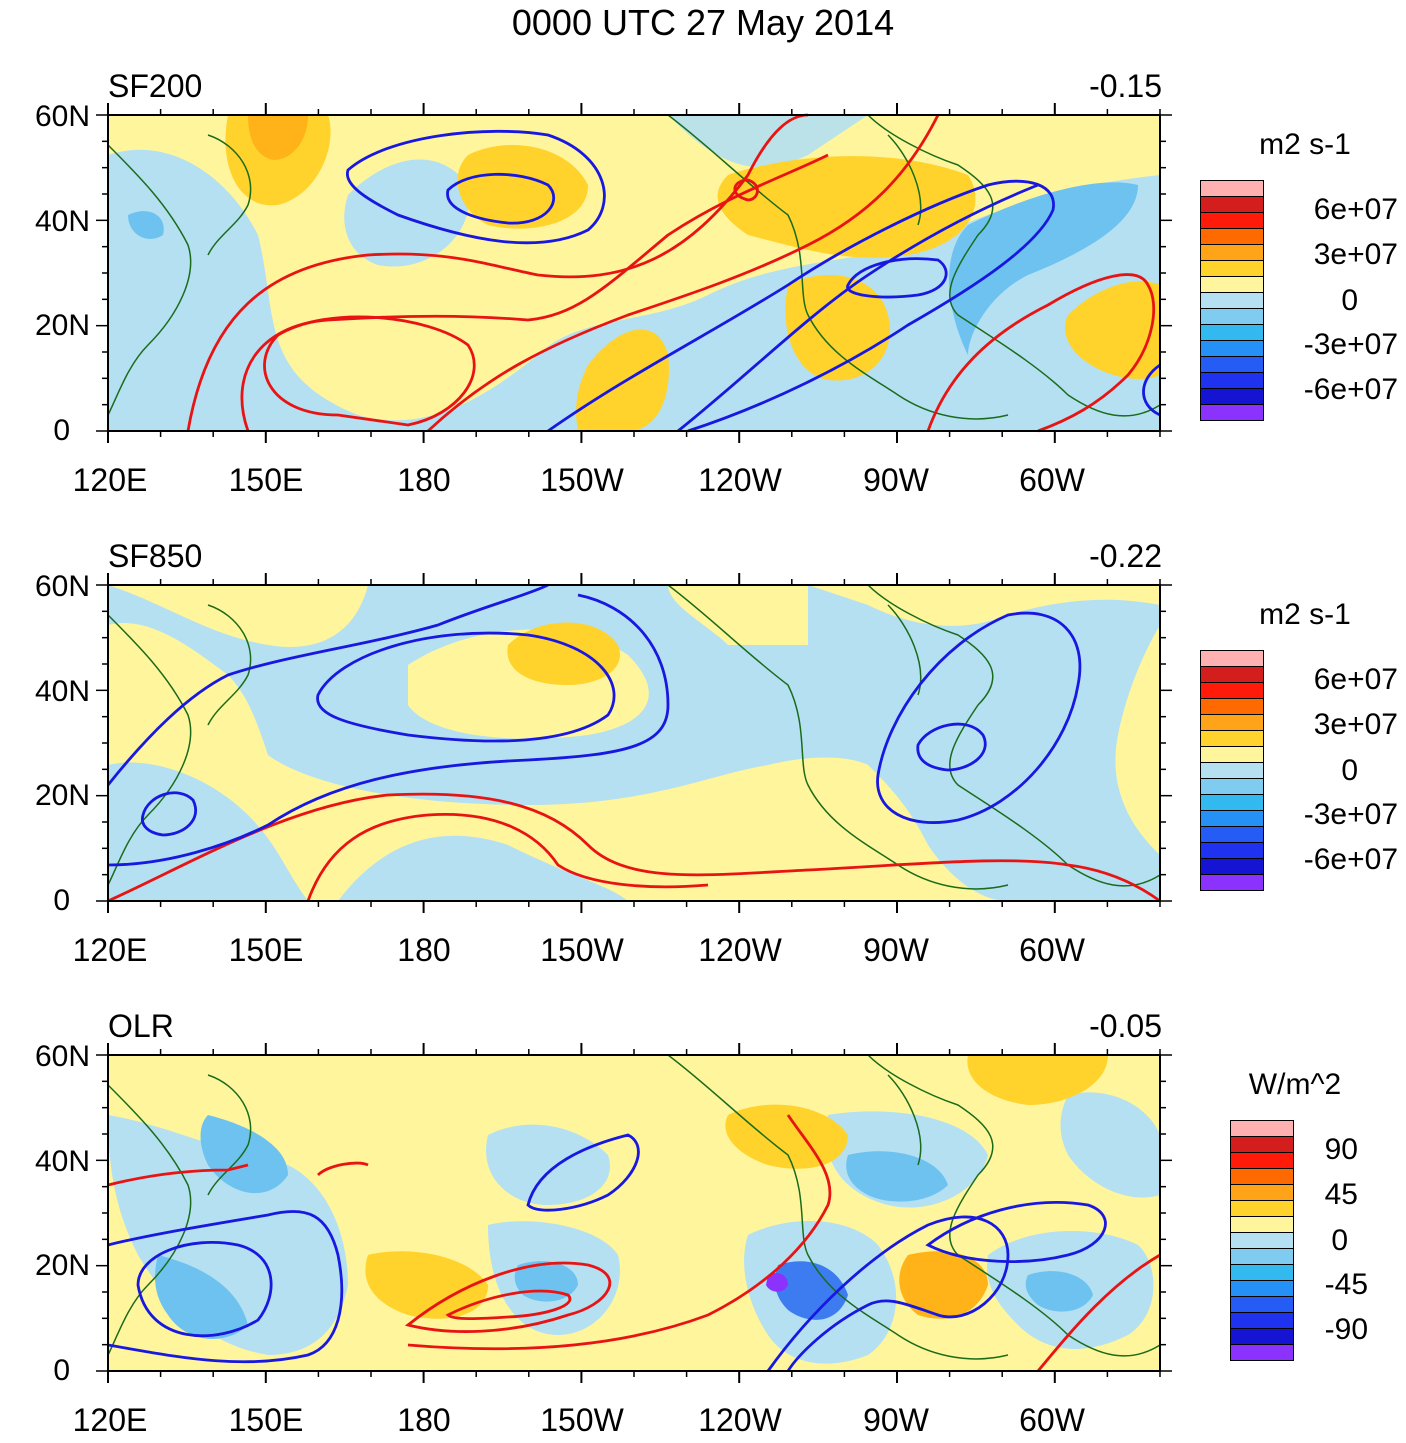 This screenshot has width=1406, height=1443. What do you see at coordinates (703, 22) in the screenshot?
I see `figure-title: 0000 UTC 27 May 2014` at bounding box center [703, 22].